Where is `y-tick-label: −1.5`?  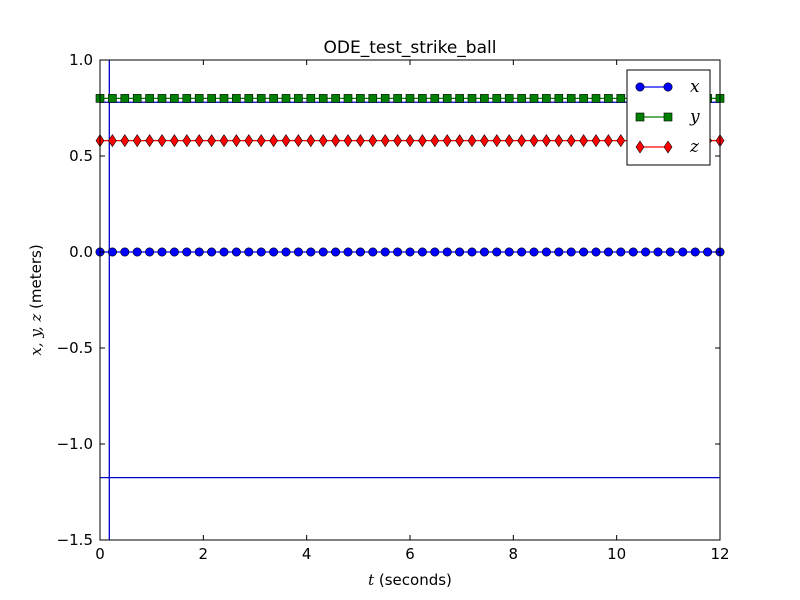 y-tick-label: −1.5 is located at coordinates (75, 540).